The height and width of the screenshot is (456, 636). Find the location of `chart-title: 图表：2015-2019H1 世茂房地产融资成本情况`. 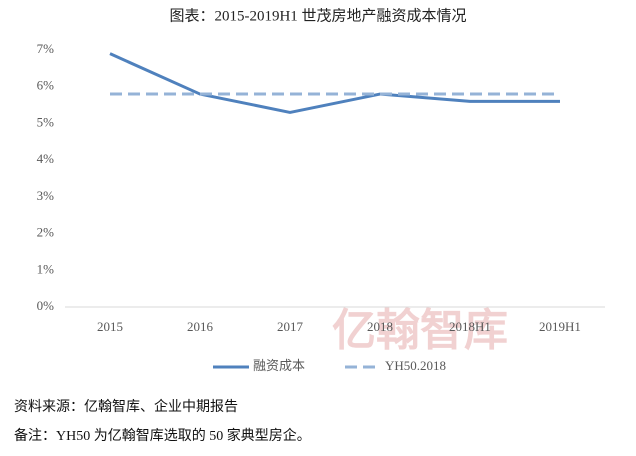

chart-title: 图表：2015-2019H1 世茂房地产融资成本情况 is located at coordinates (317, 15).